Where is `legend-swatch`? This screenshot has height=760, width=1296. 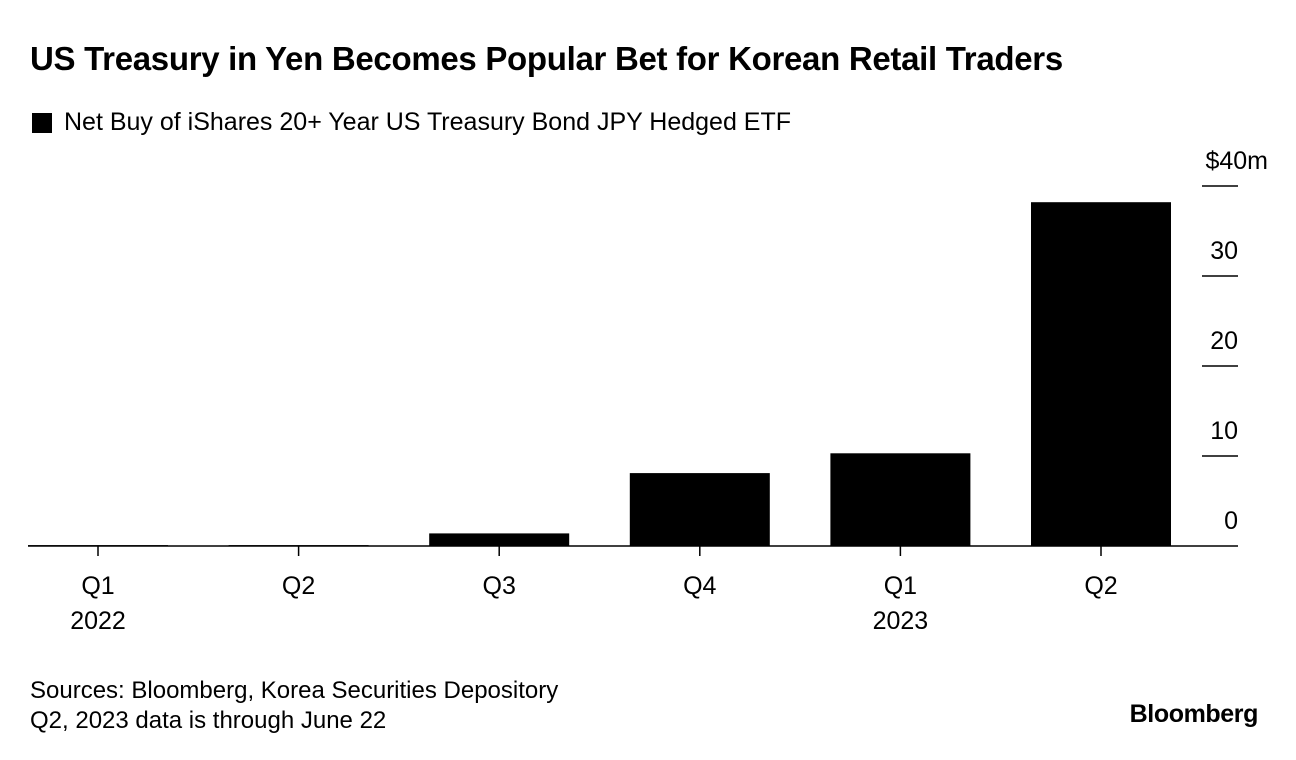 legend-swatch is located at coordinates (42, 122).